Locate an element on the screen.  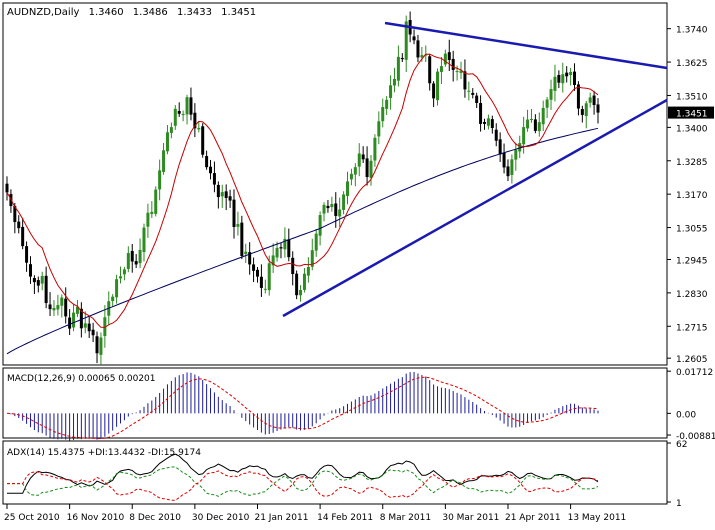
last-price-label: 1.3451 is located at coordinates (692, 115).